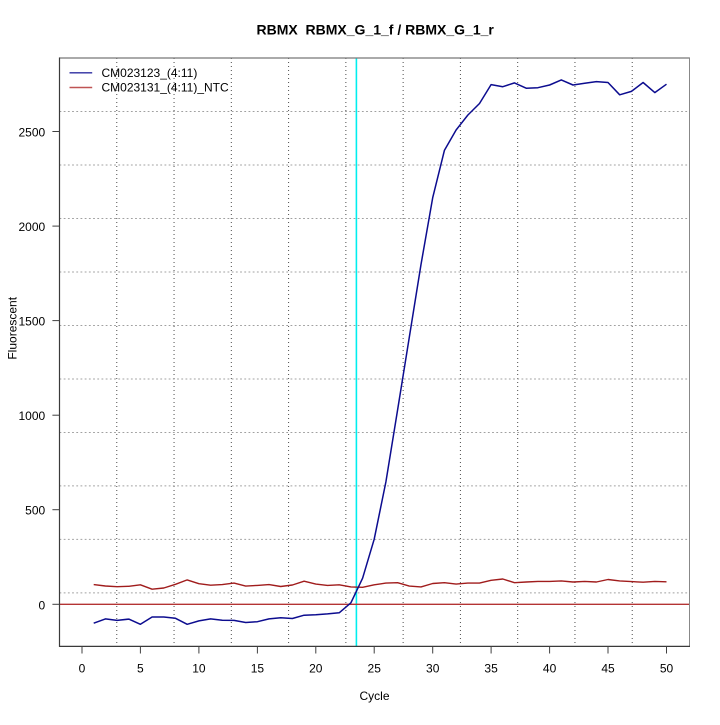 Image resolution: width=720 pixels, height=725 pixels. Describe the element at coordinates (12, 327) in the screenshot. I see `svg-text: Fluorescent` at that location.